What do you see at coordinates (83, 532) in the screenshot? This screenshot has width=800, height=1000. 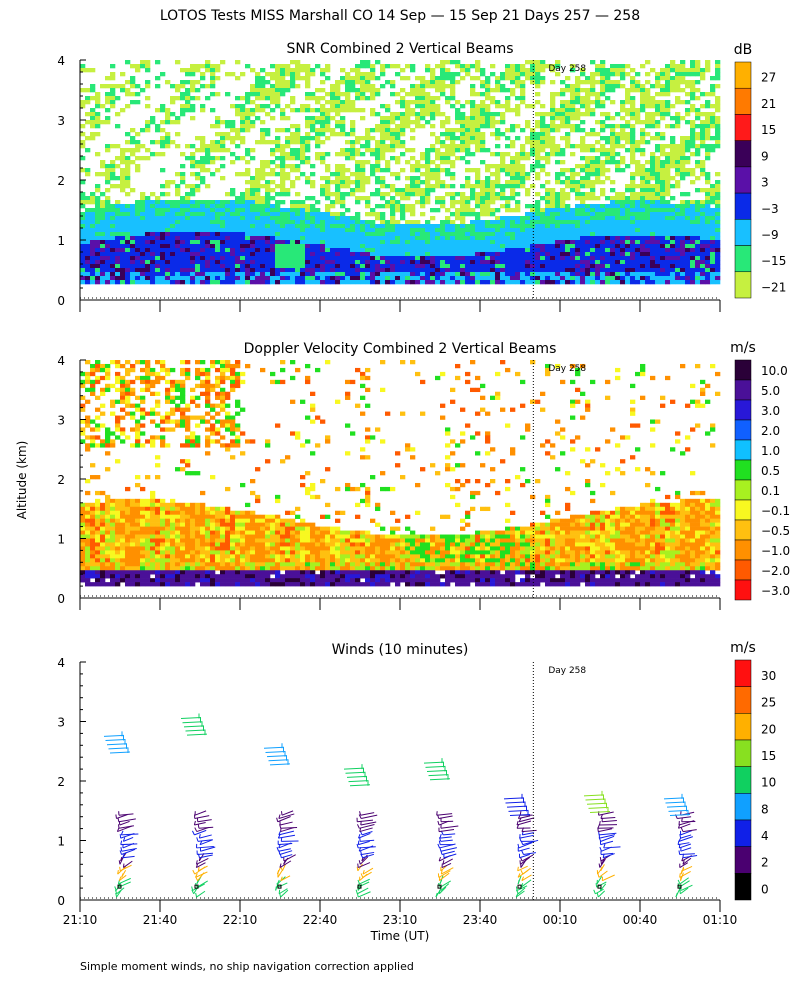 I see `doppler-cell` at bounding box center [83, 532].